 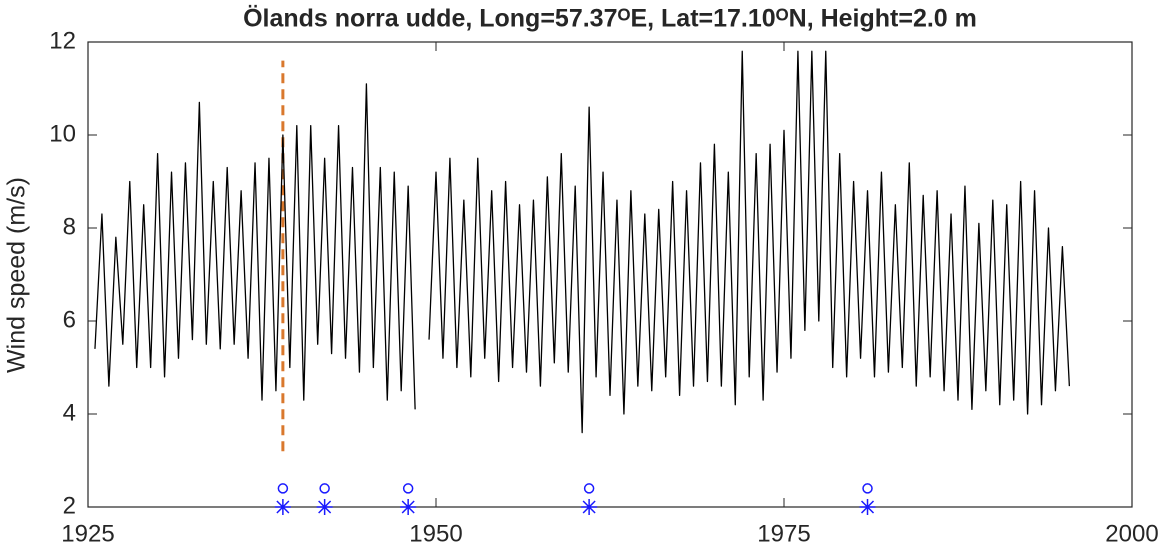 What do you see at coordinates (69, 412) in the screenshot?
I see `y-tick-label: 4` at bounding box center [69, 412].